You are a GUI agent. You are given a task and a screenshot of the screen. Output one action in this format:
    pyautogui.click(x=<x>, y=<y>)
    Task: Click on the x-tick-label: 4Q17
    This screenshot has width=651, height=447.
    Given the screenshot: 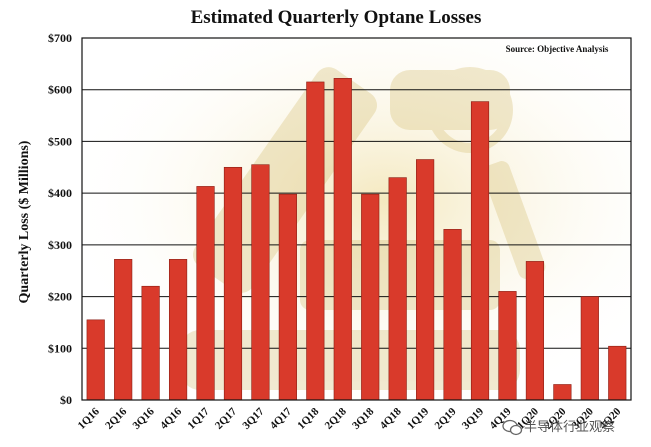 What is the action you would take?
    pyautogui.click(x=281, y=418)
    